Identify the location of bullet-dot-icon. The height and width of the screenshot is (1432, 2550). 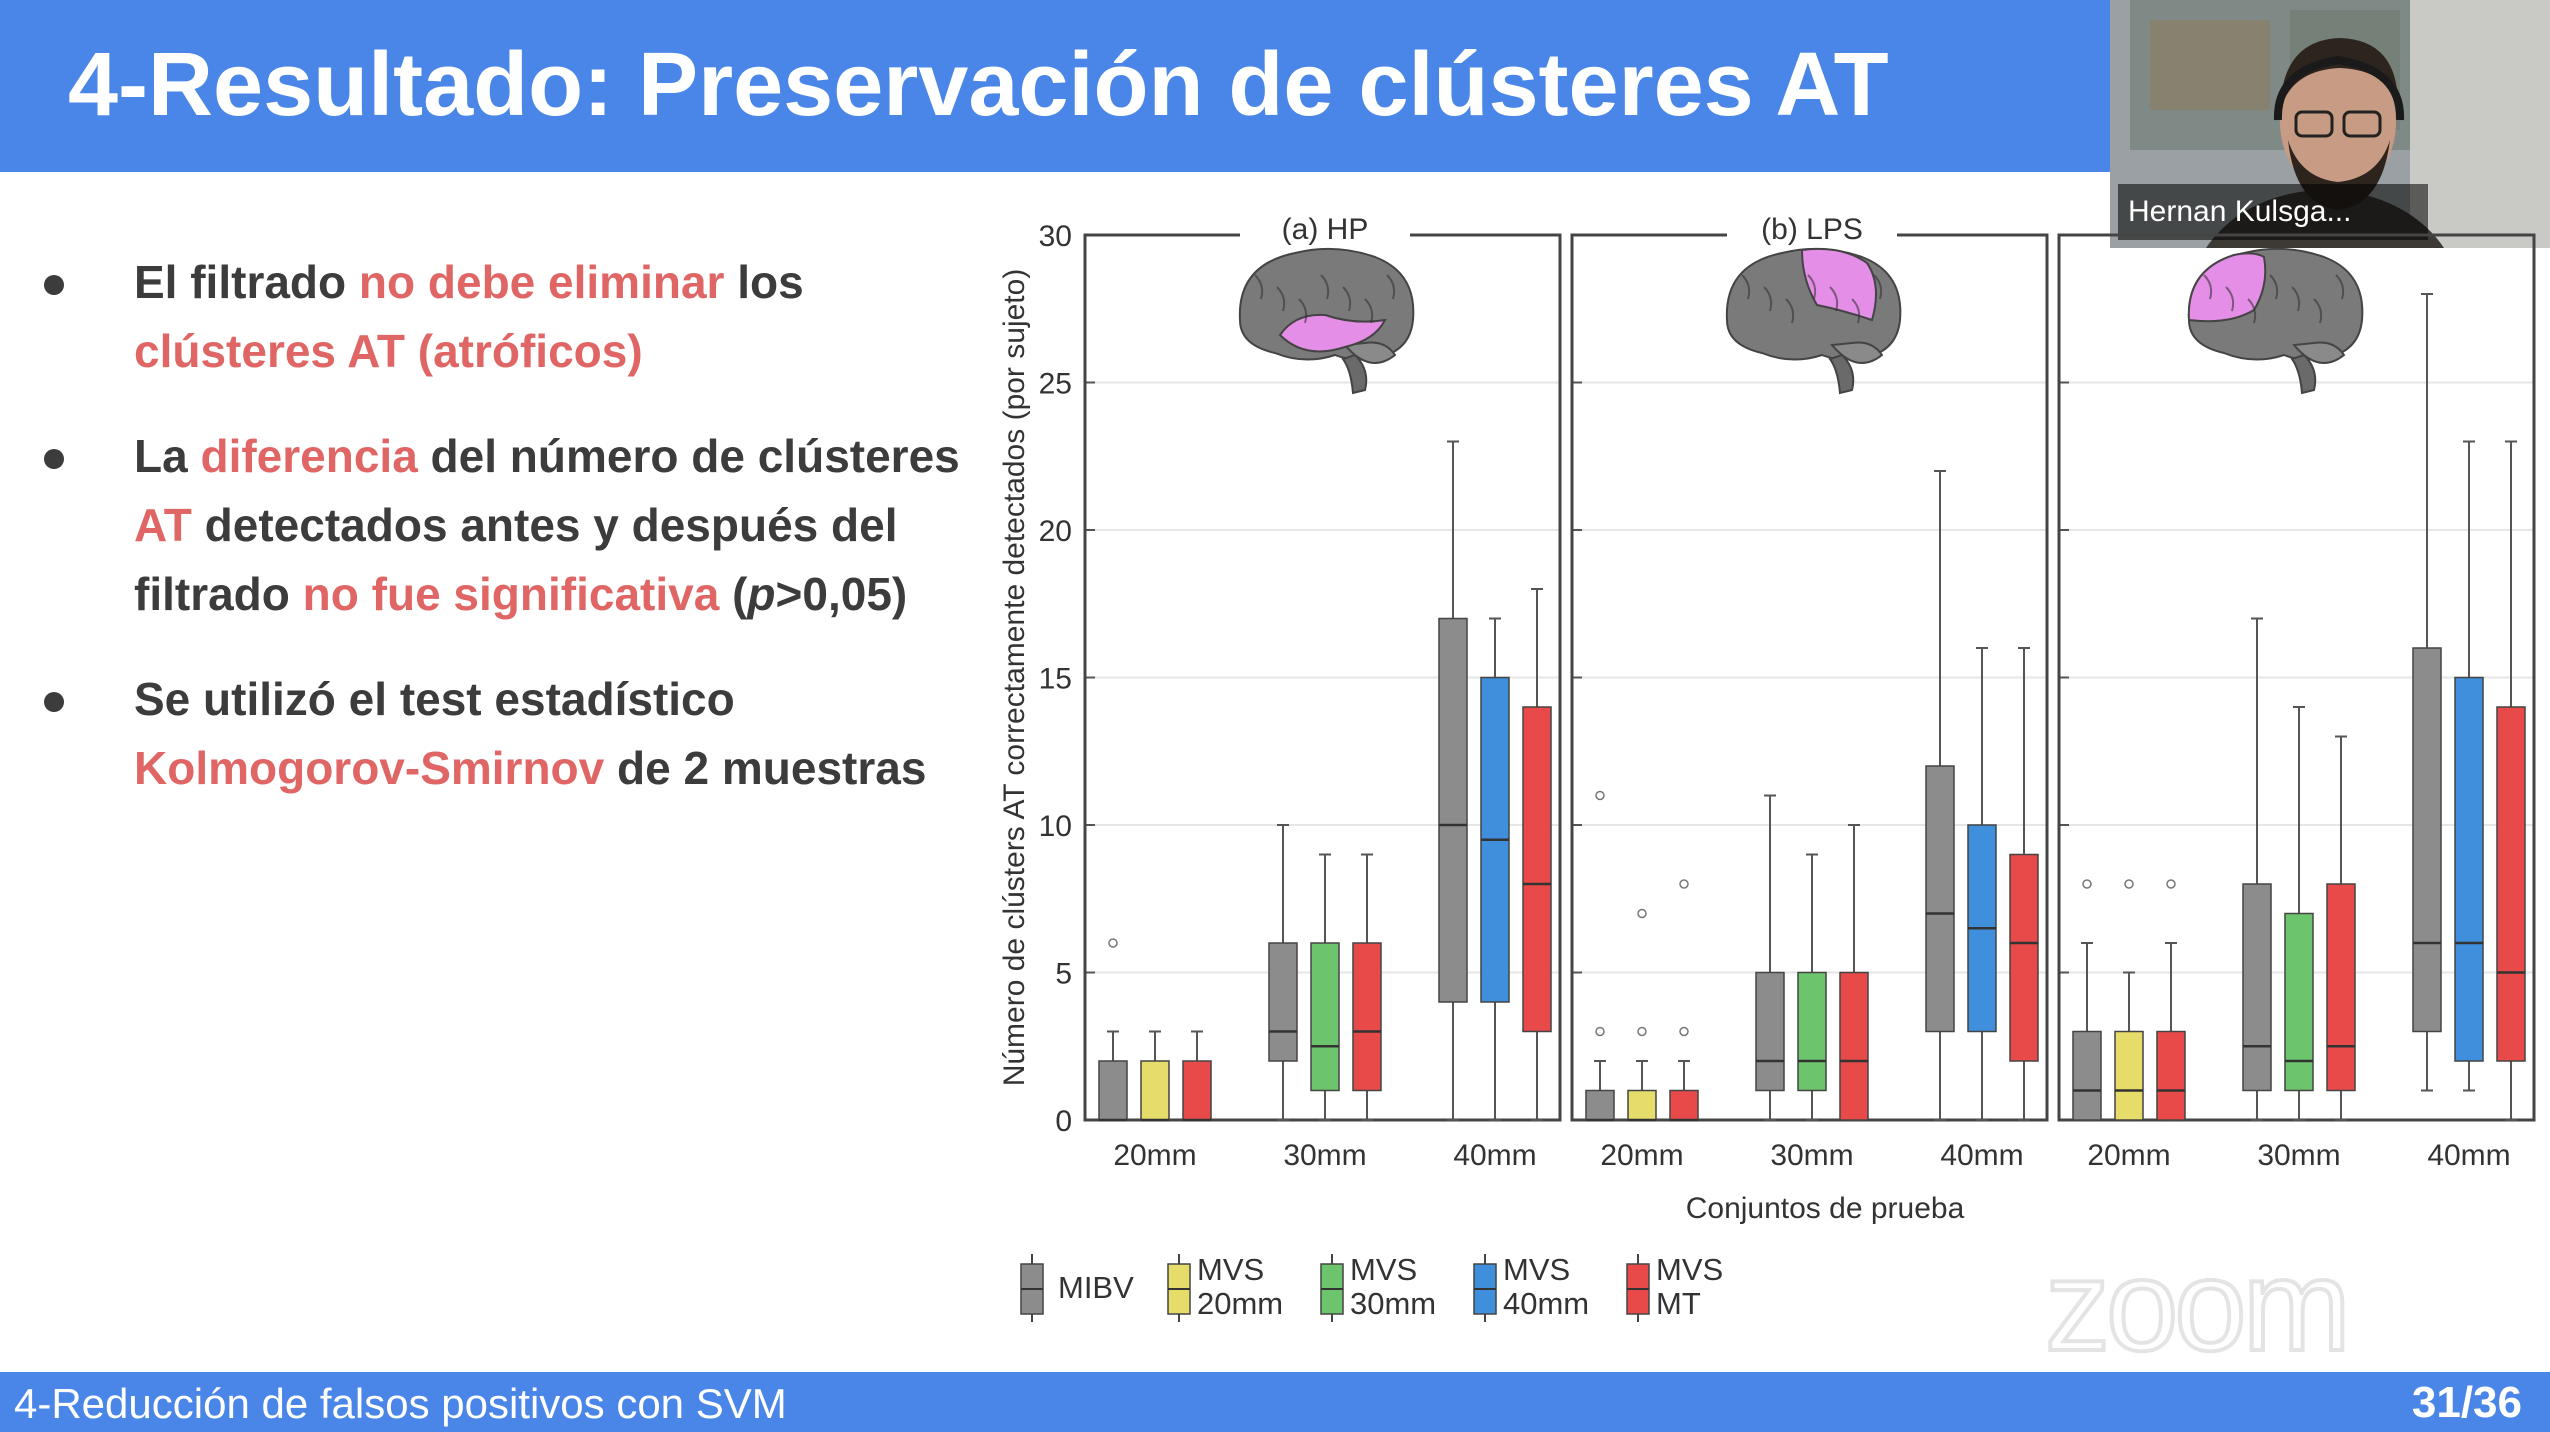
(54, 285).